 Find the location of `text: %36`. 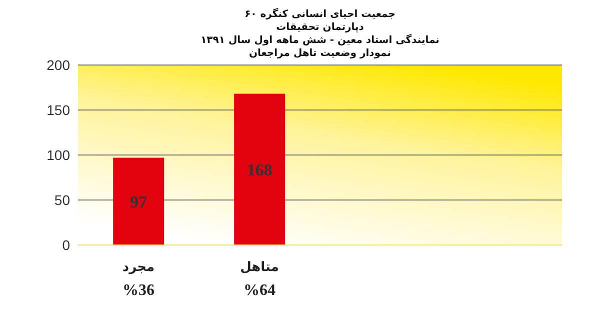

text: %36 is located at coordinates (138, 290).